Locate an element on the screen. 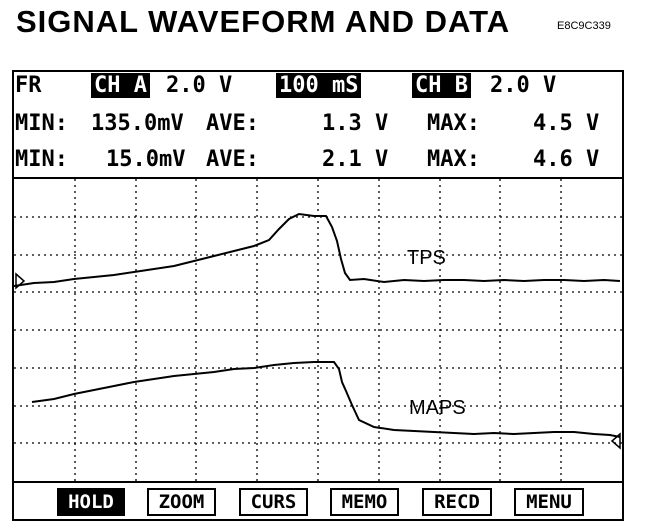 The image size is (672, 530). channel-a-scale: 2.0 V is located at coordinates (199, 85).